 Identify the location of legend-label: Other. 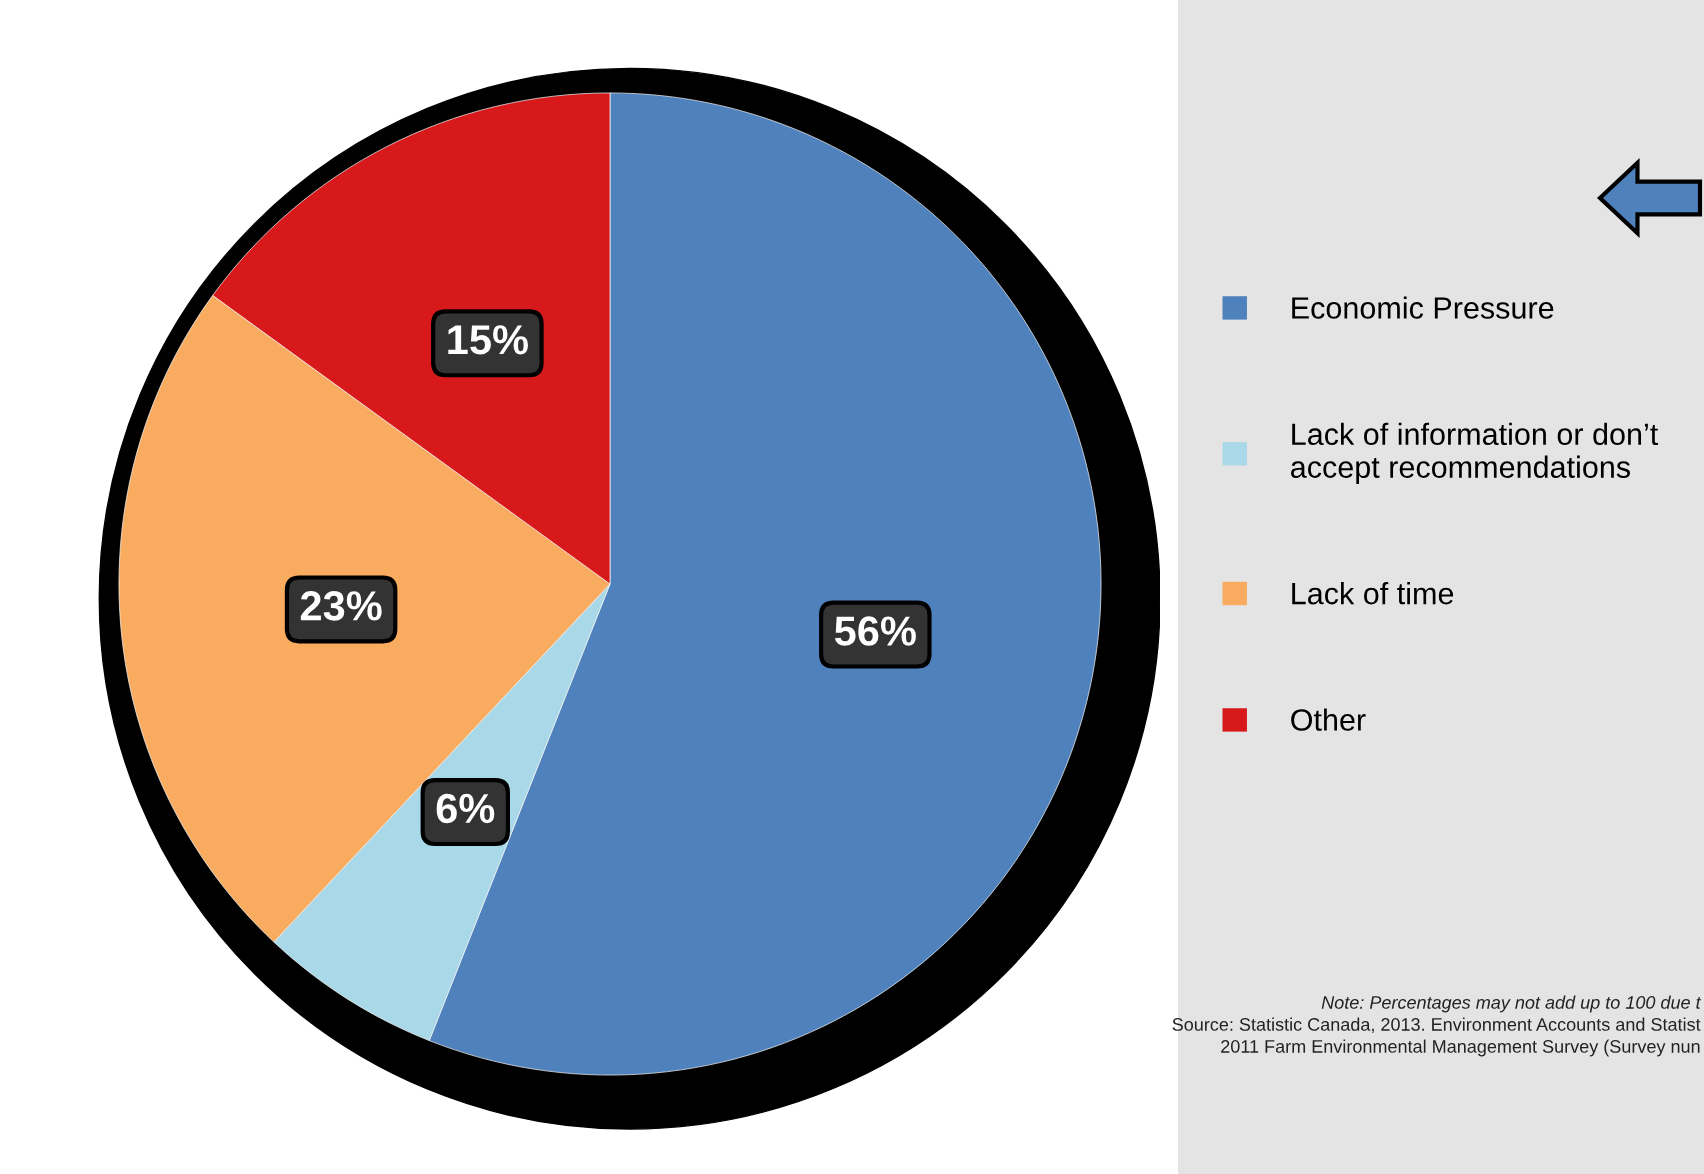
(1328, 719).